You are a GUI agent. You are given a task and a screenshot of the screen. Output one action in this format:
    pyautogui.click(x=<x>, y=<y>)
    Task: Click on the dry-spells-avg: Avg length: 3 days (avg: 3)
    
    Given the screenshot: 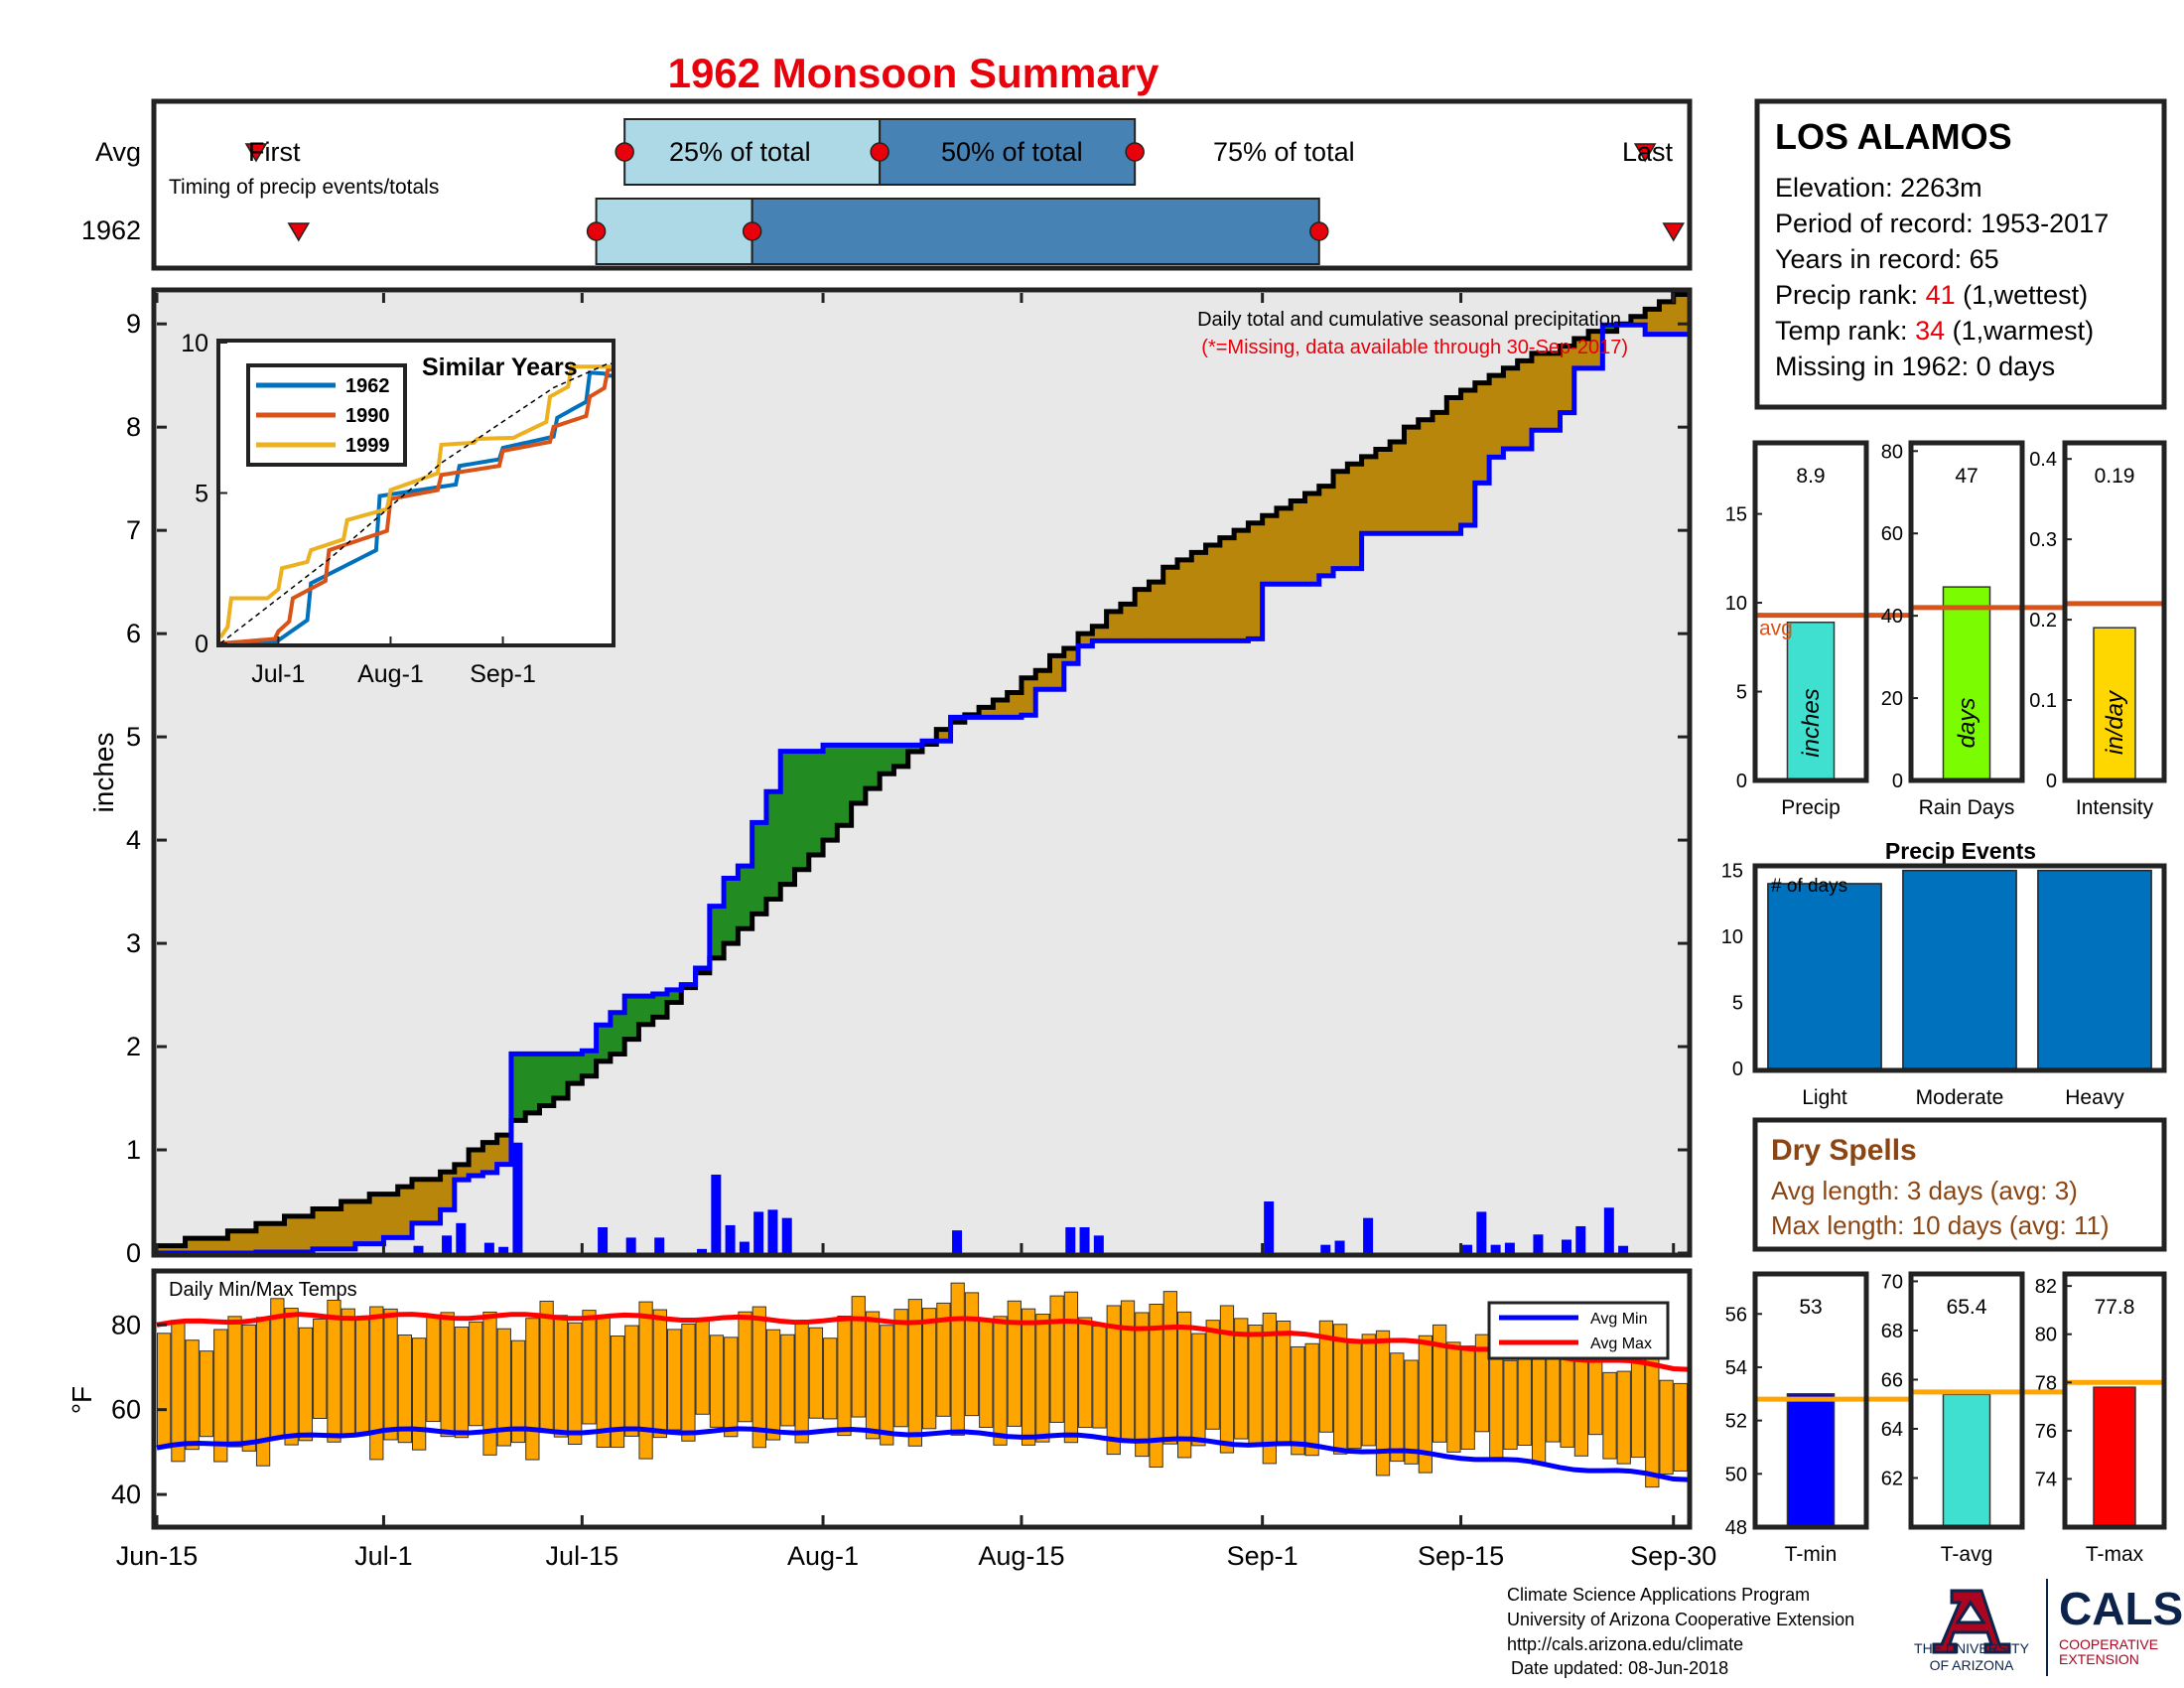 What is the action you would take?
    pyautogui.click(x=1924, y=1190)
    